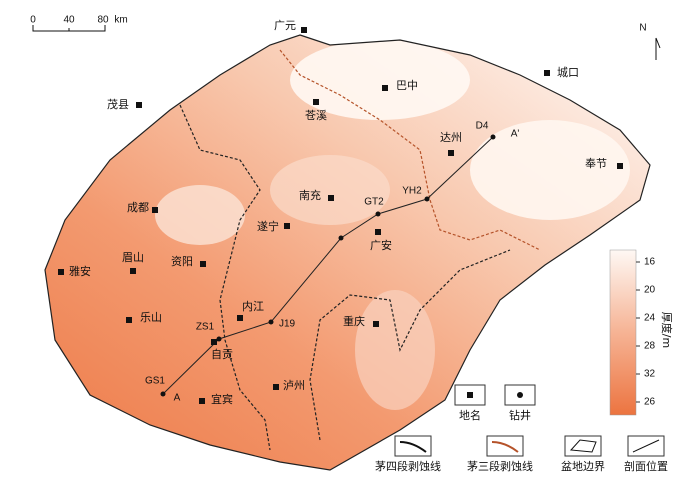 This screenshot has width=696, height=489. I want to click on colorbar-tick-label: 26, so click(650, 402).